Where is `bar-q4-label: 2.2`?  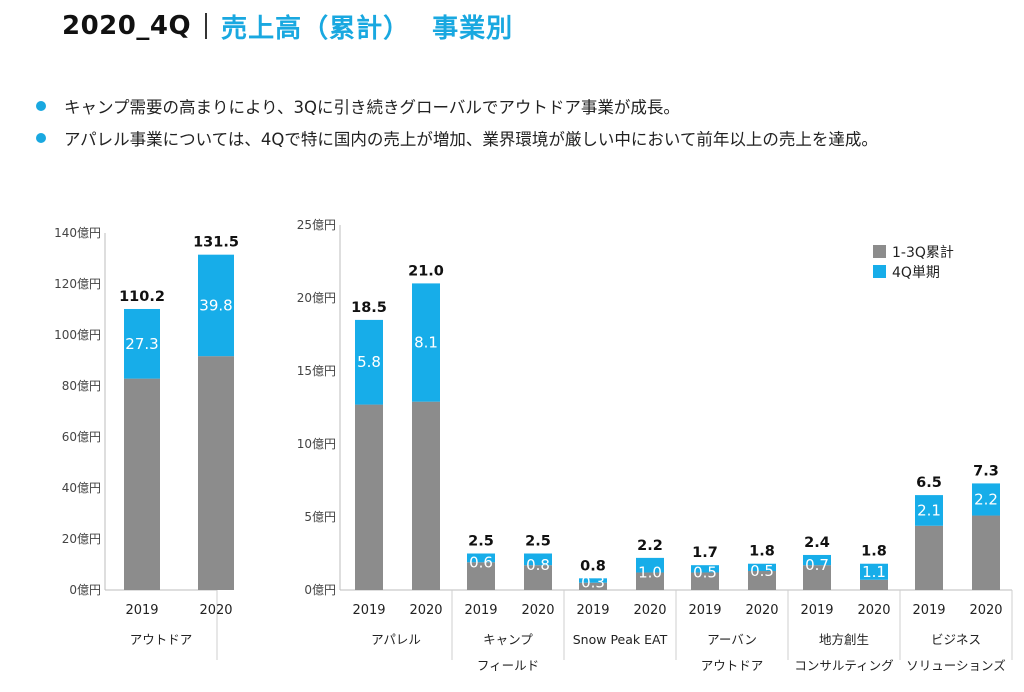
bar-q4-label: 2.2 is located at coordinates (986, 499).